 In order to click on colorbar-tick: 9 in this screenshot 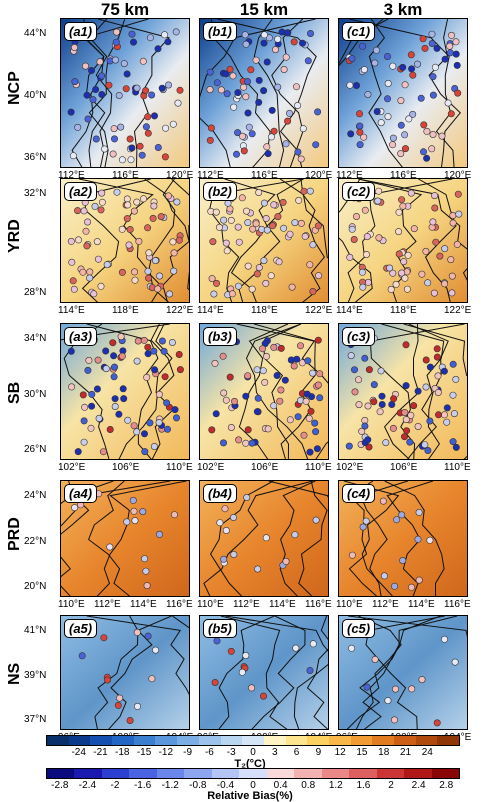, I will do `click(318, 752)`.